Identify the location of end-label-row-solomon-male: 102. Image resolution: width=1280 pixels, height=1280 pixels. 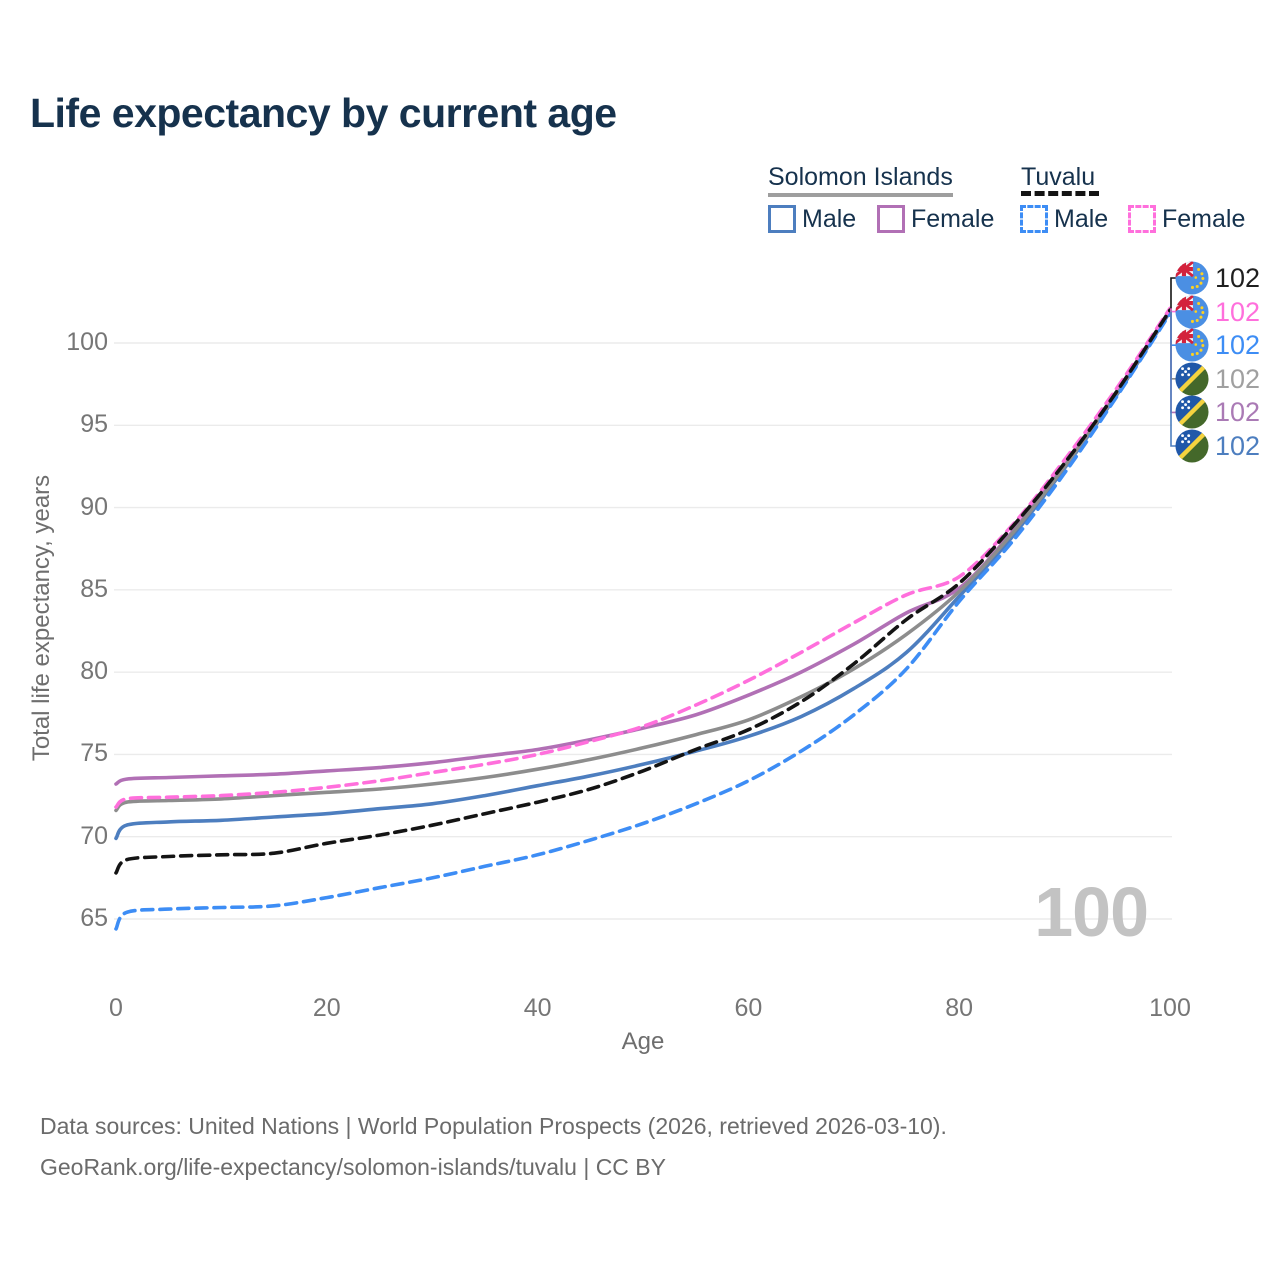
(1217, 446).